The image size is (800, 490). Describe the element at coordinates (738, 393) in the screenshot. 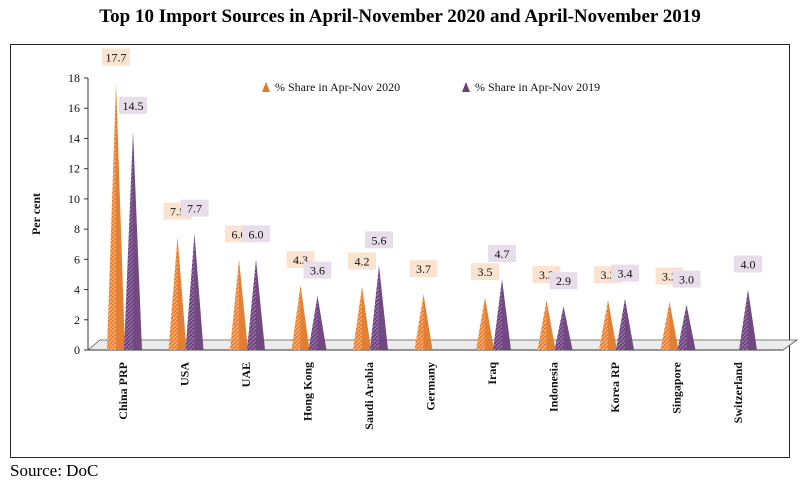

I see `x-category-label: Switzerland` at that location.